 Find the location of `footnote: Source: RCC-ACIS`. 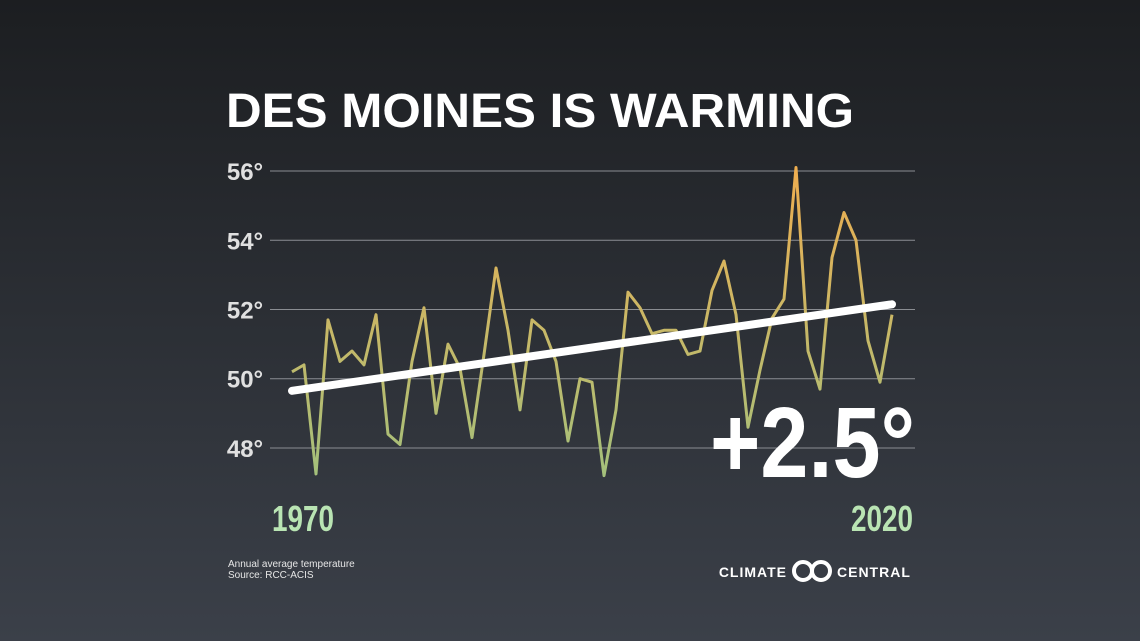

footnote: Source: RCC-ACIS is located at coordinates (271, 575).